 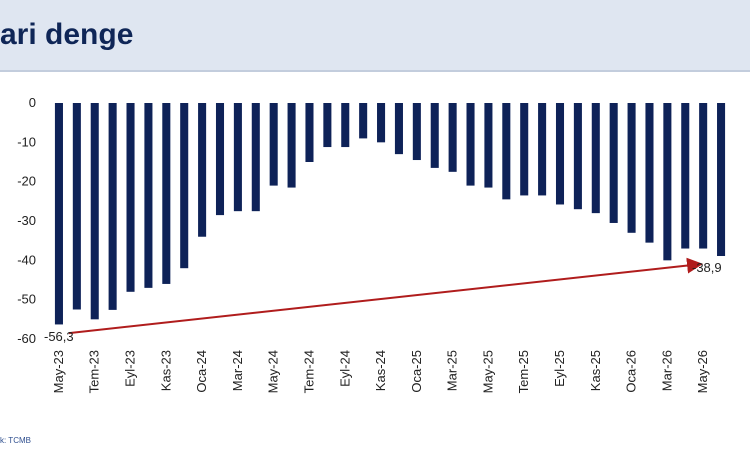 I want to click on x-tick-label: Mar-25, so click(x=452, y=370).